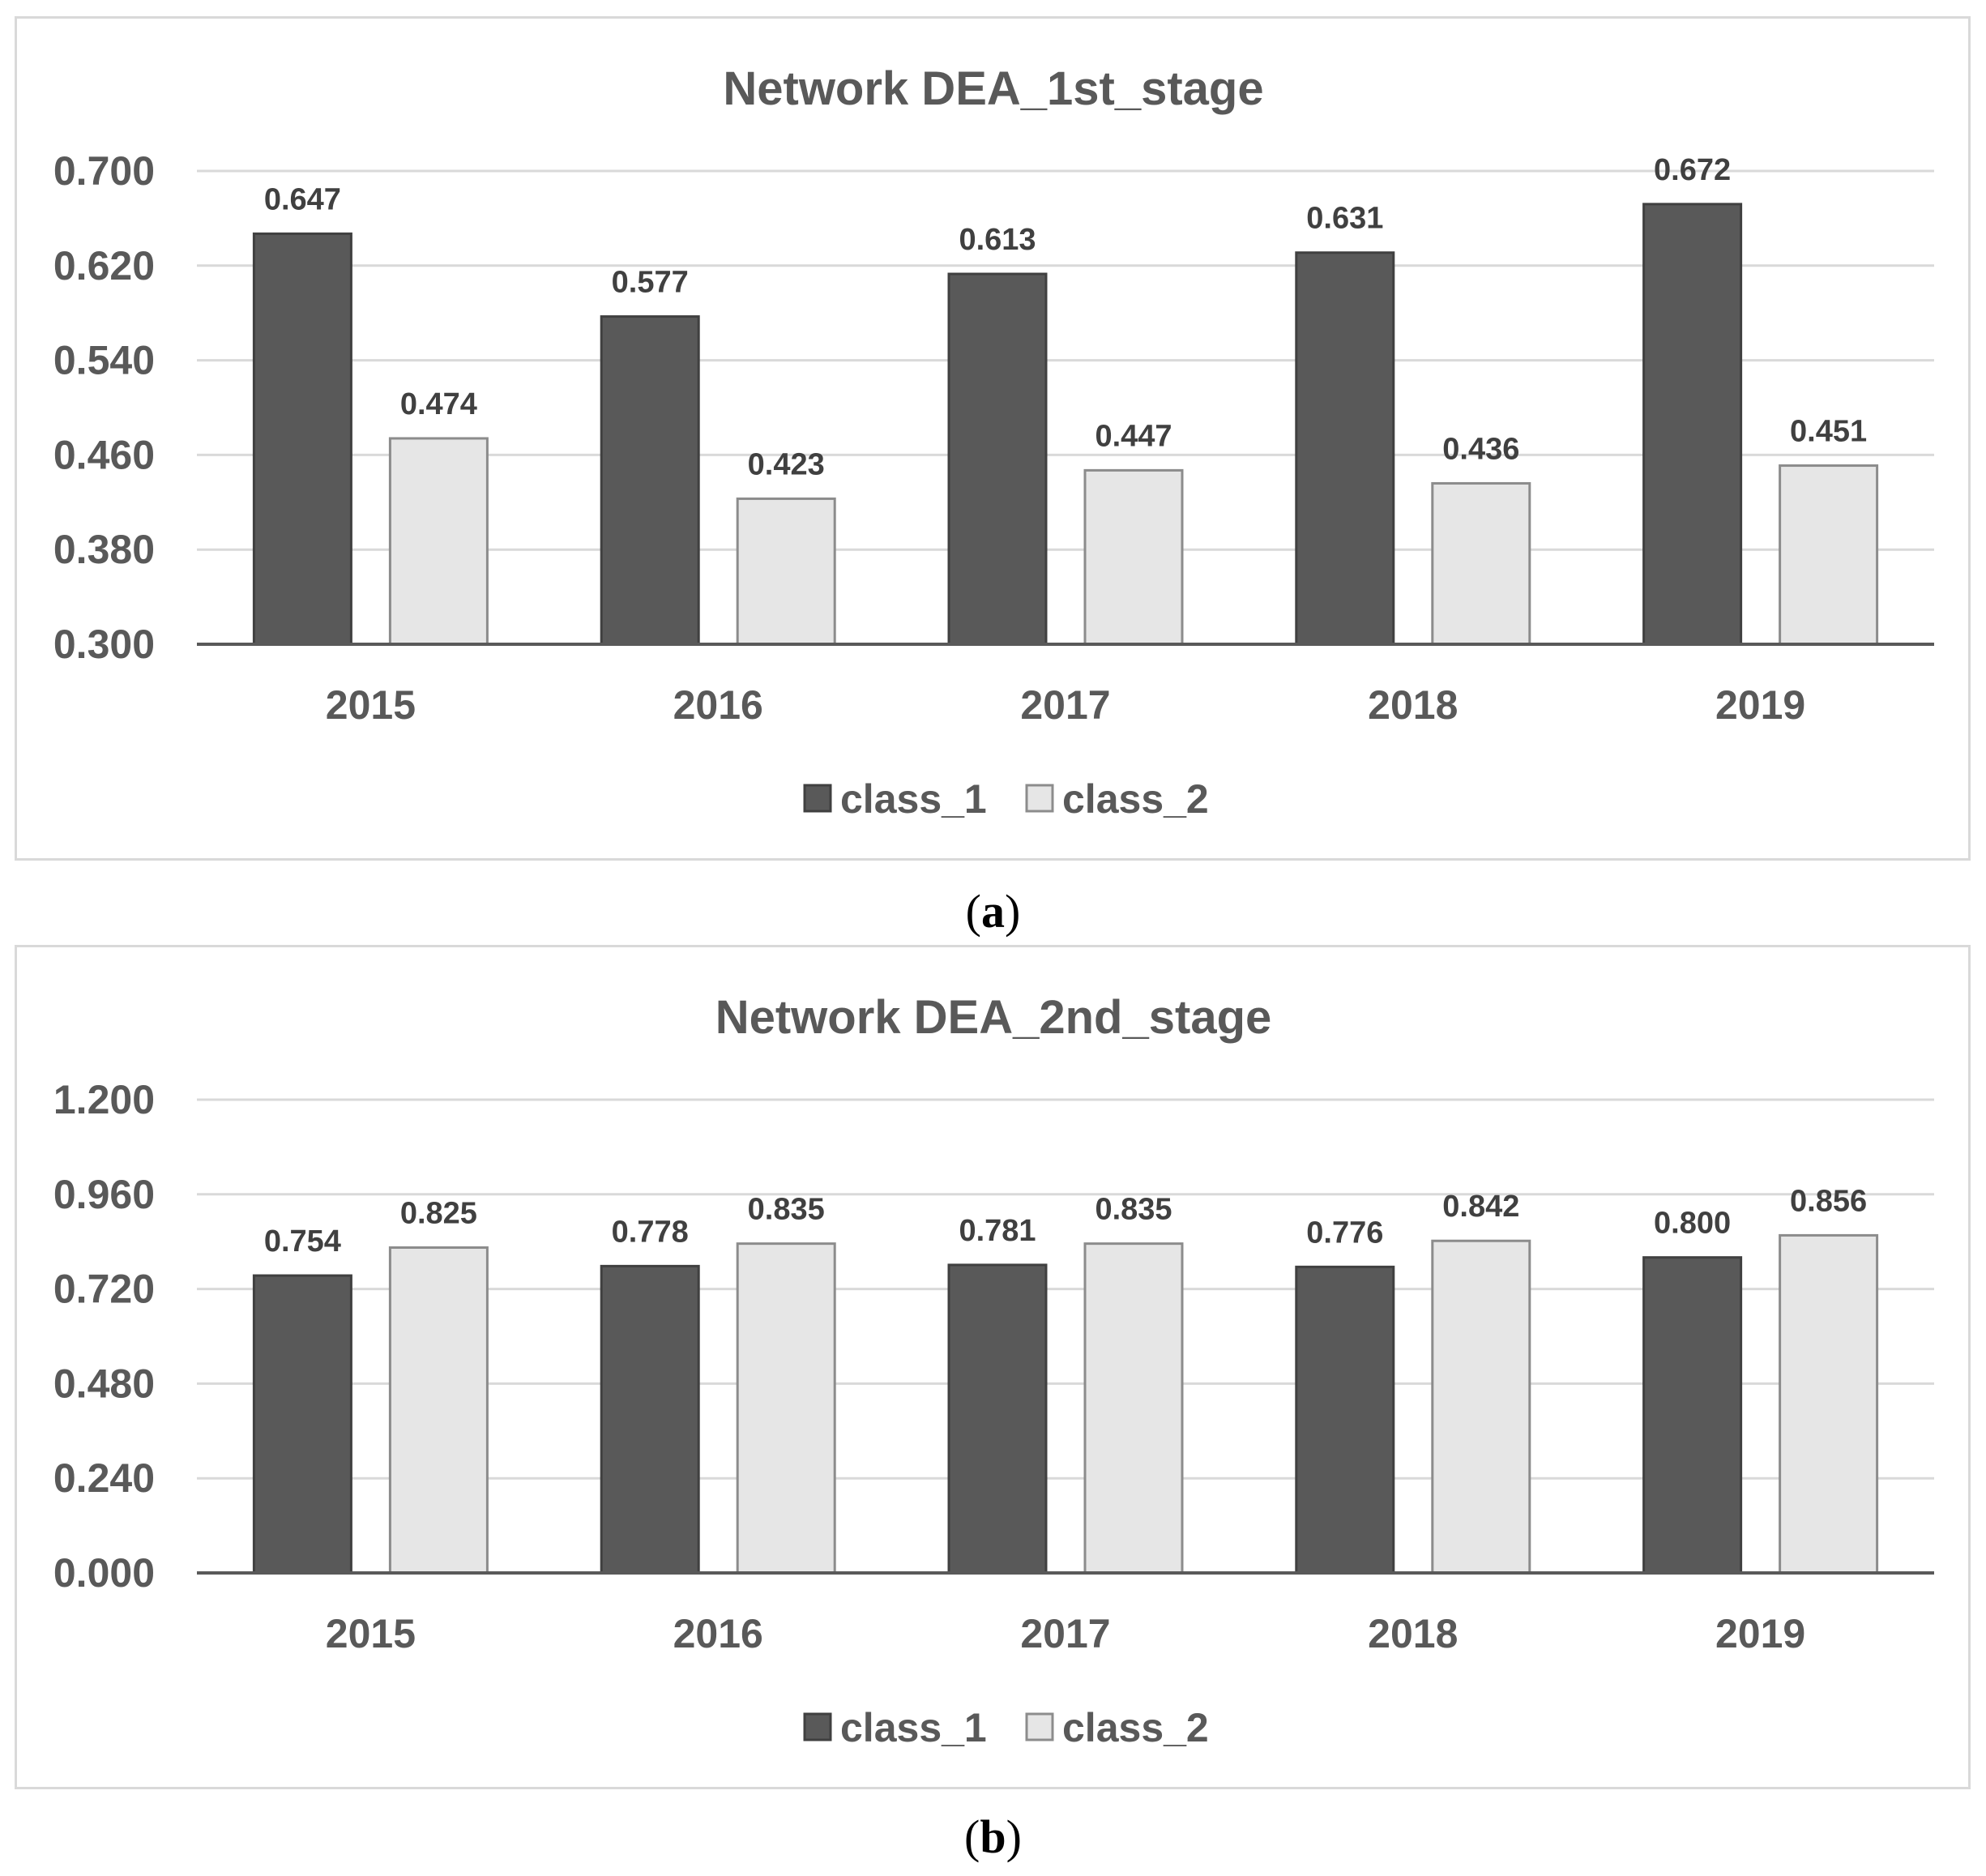  I want to click on caption-b: (b), so click(993, 1837).